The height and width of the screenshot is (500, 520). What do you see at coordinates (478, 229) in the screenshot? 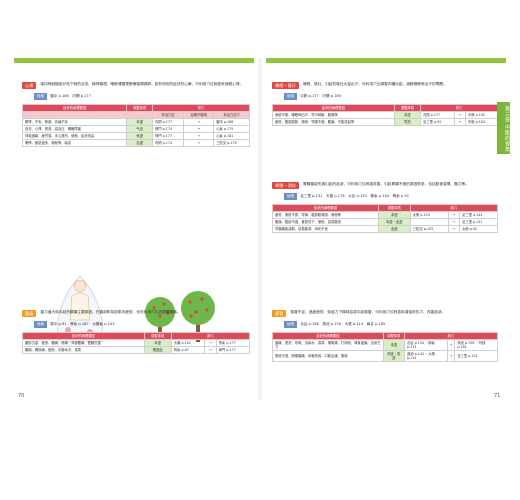
I see `row-point-b: 太衝 p.92` at bounding box center [478, 229].